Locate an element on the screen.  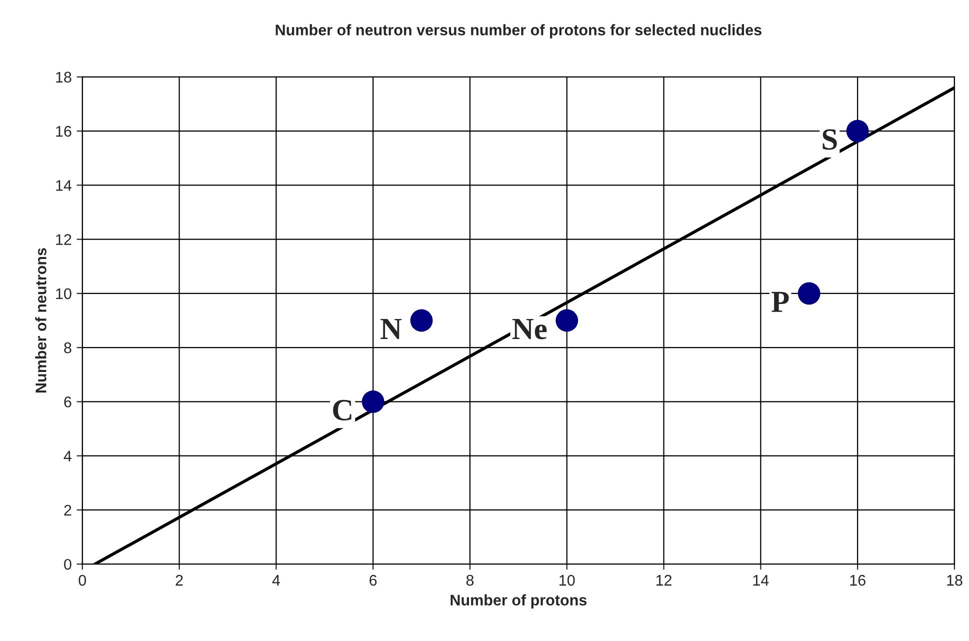
y-tick-label: 4 is located at coordinates (68, 456).